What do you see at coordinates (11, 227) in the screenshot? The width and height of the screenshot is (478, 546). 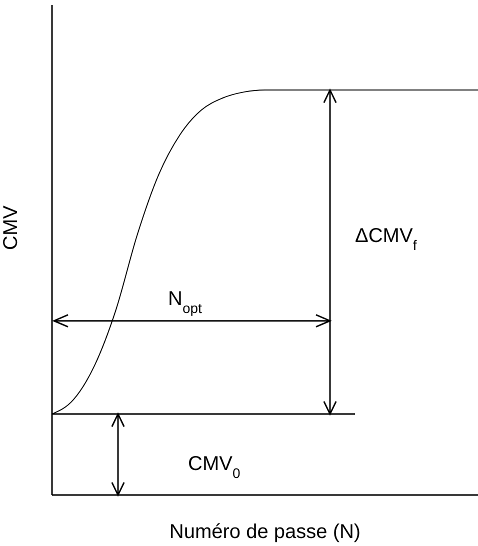 I see `y-axis-title: CMV` at bounding box center [11, 227].